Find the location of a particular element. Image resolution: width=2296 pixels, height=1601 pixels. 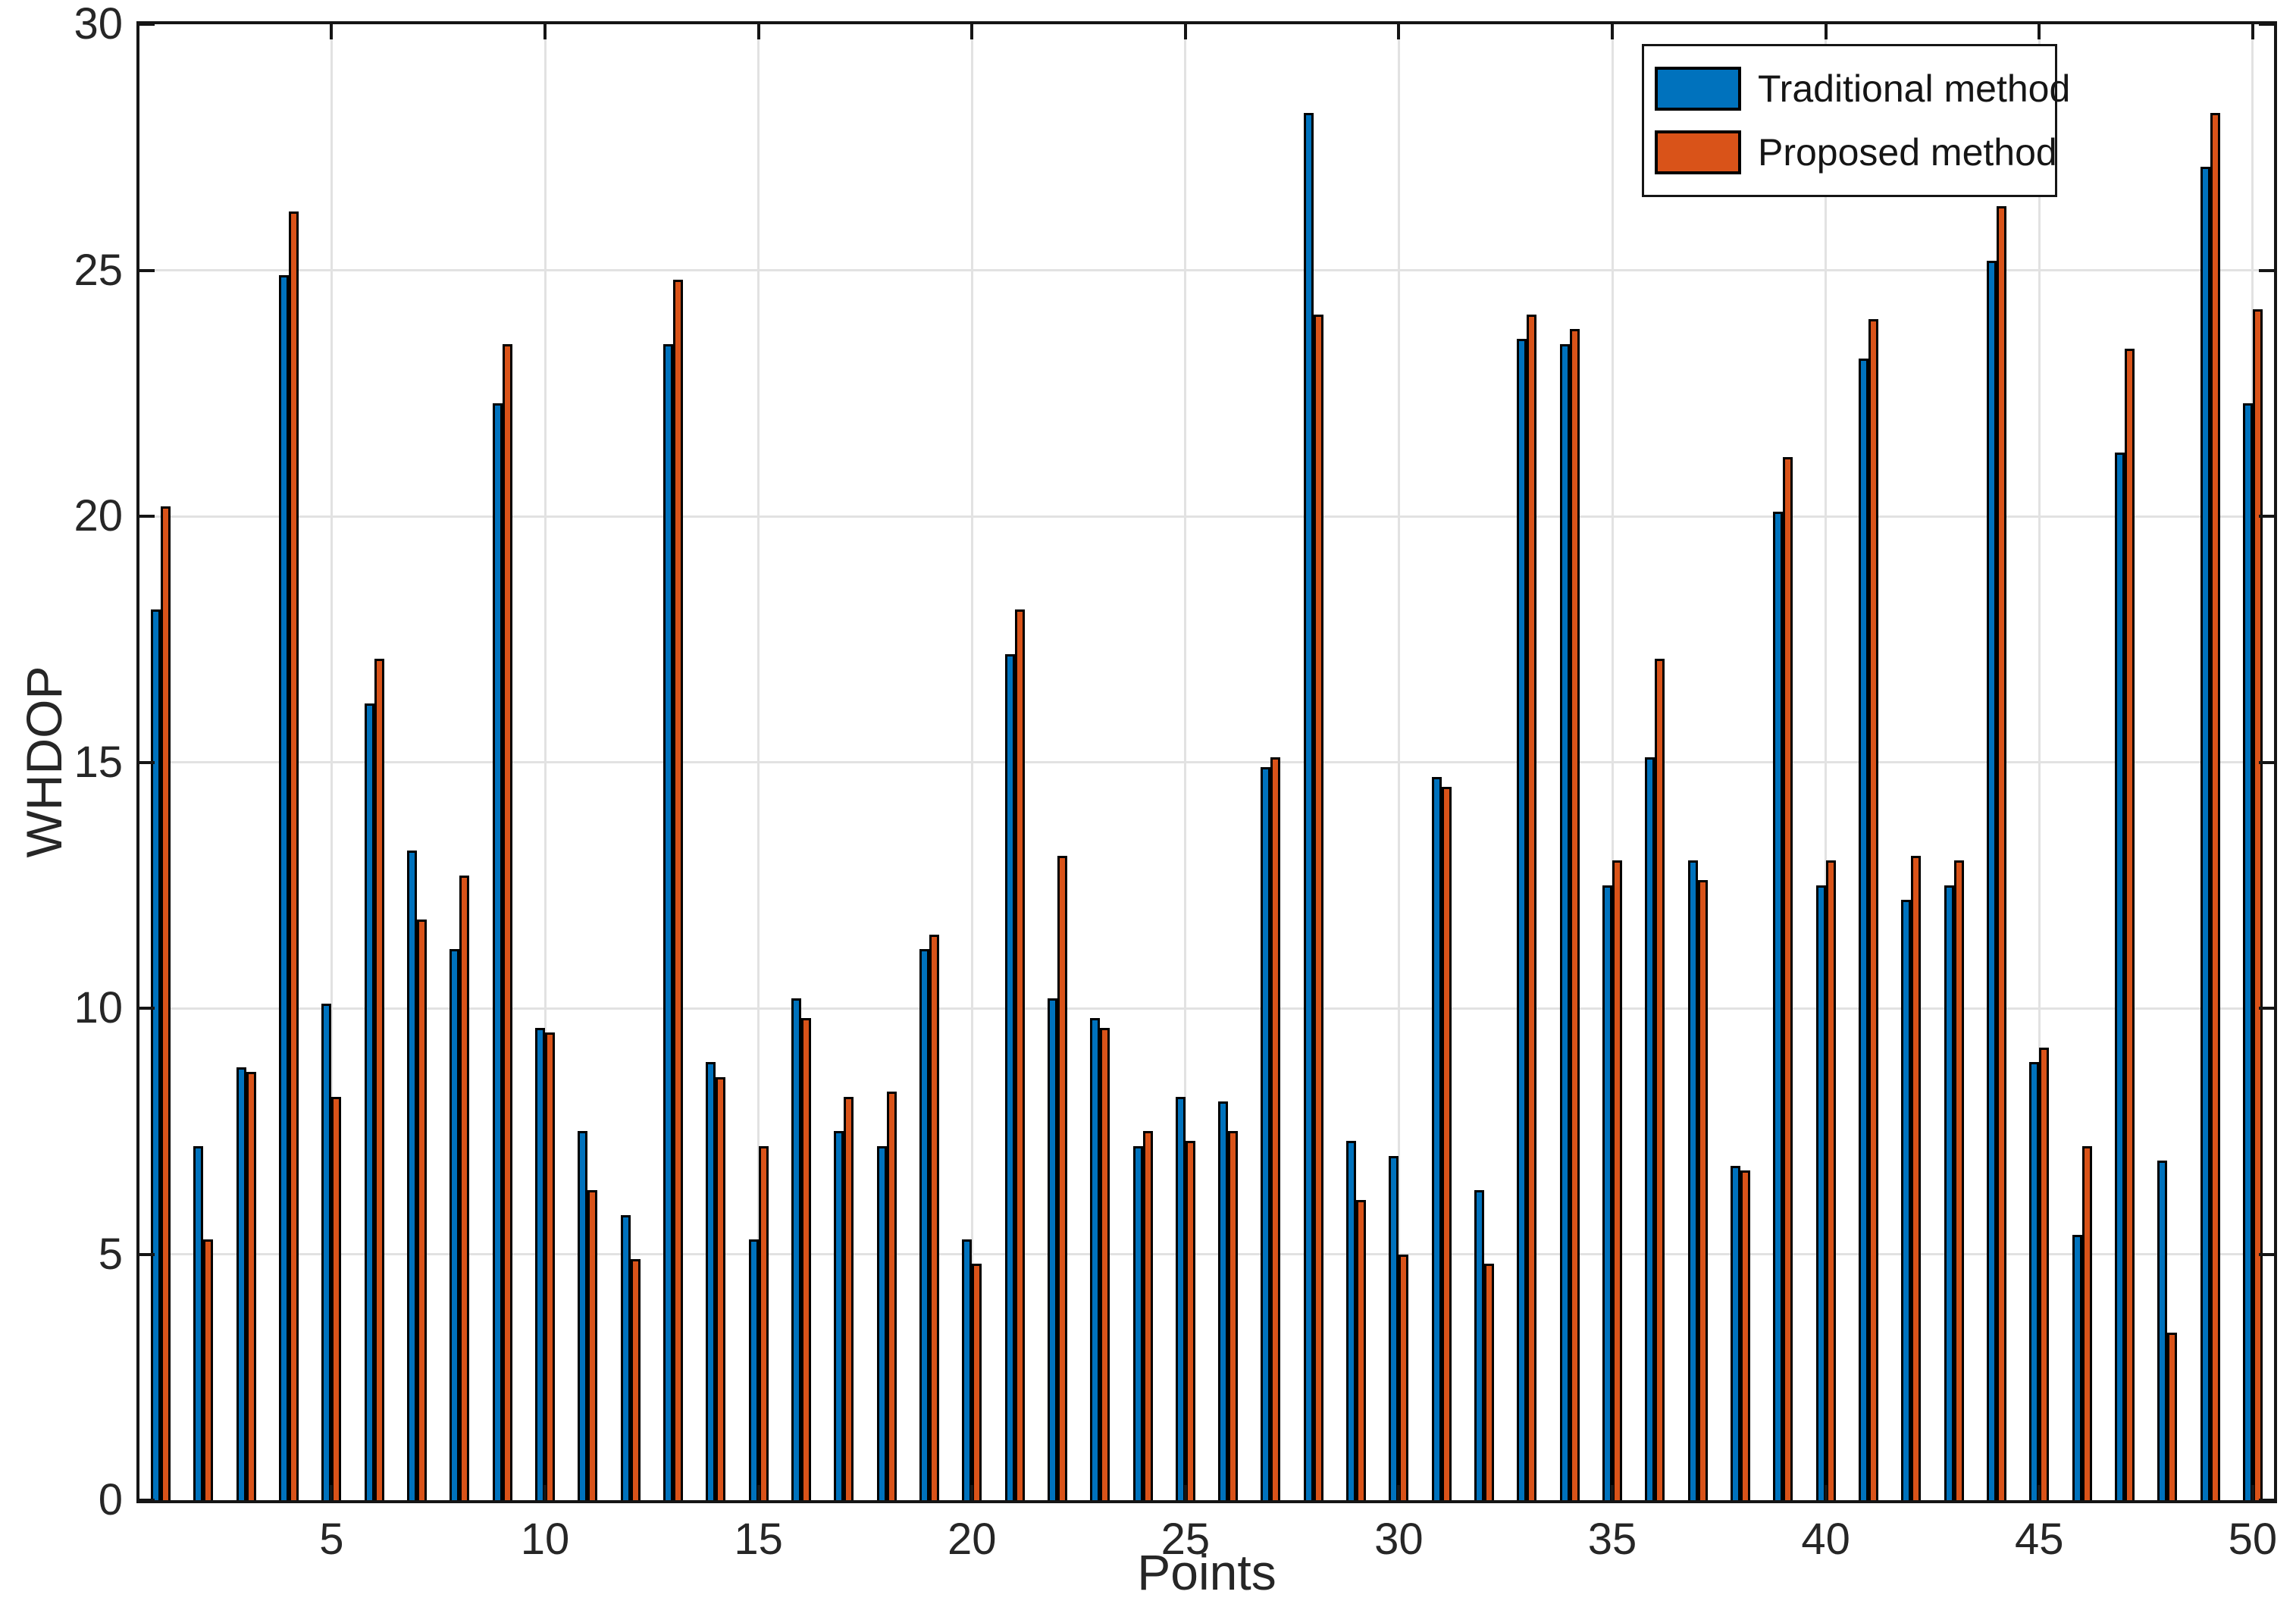

y-tick-label: 30 is located at coordinates (98, 25).